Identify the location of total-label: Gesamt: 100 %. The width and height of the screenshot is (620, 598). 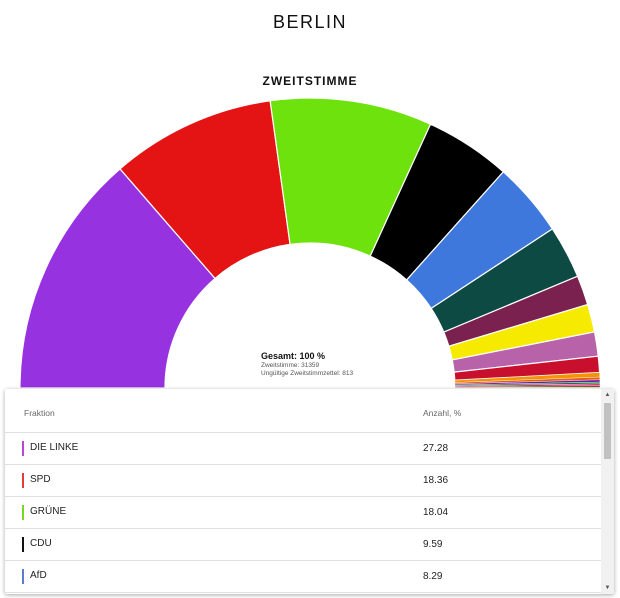
(293, 356).